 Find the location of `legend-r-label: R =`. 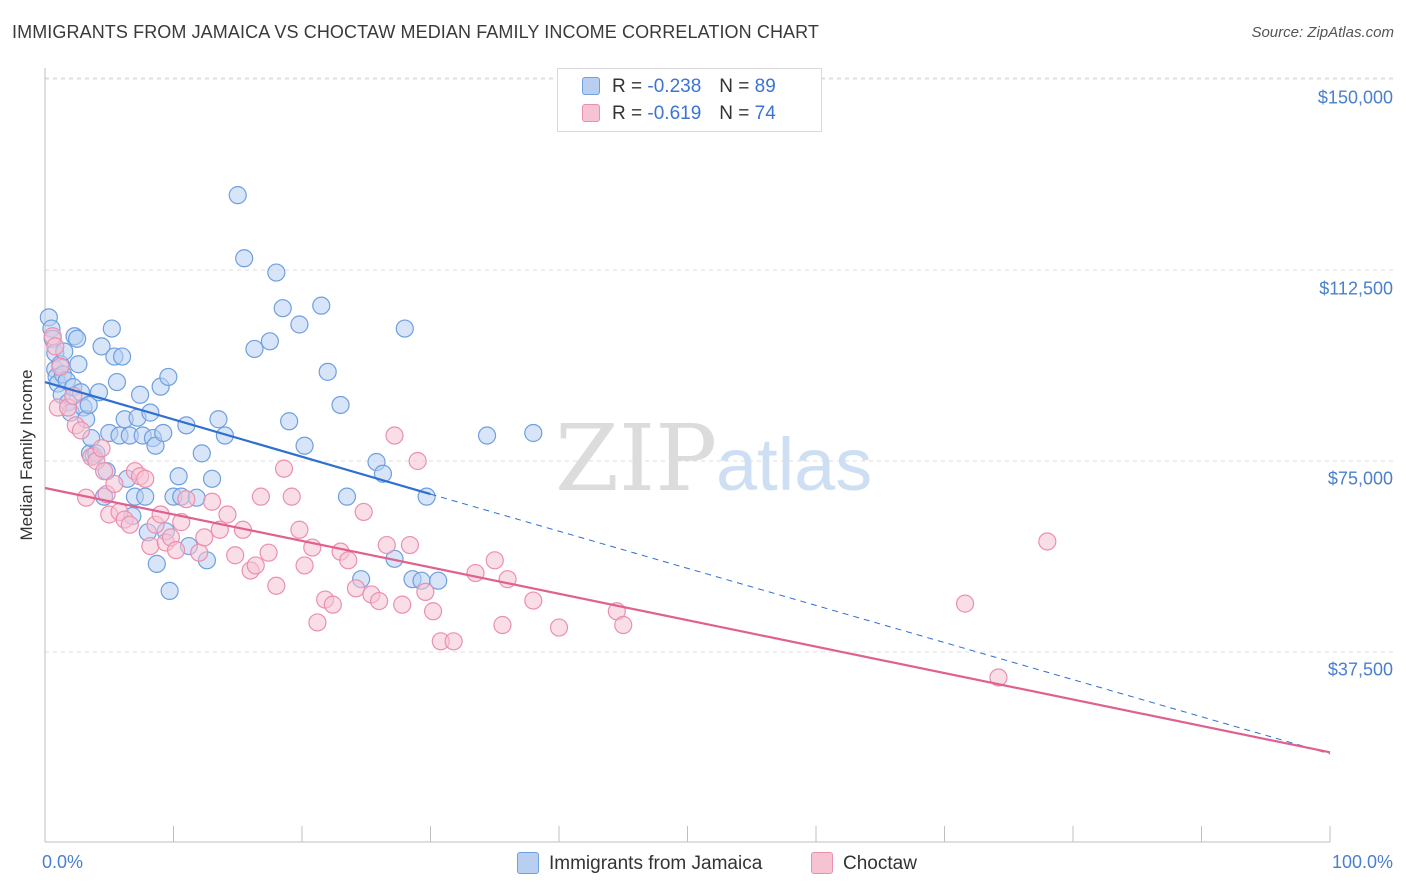

legend-r-label: R = is located at coordinates (627, 113).